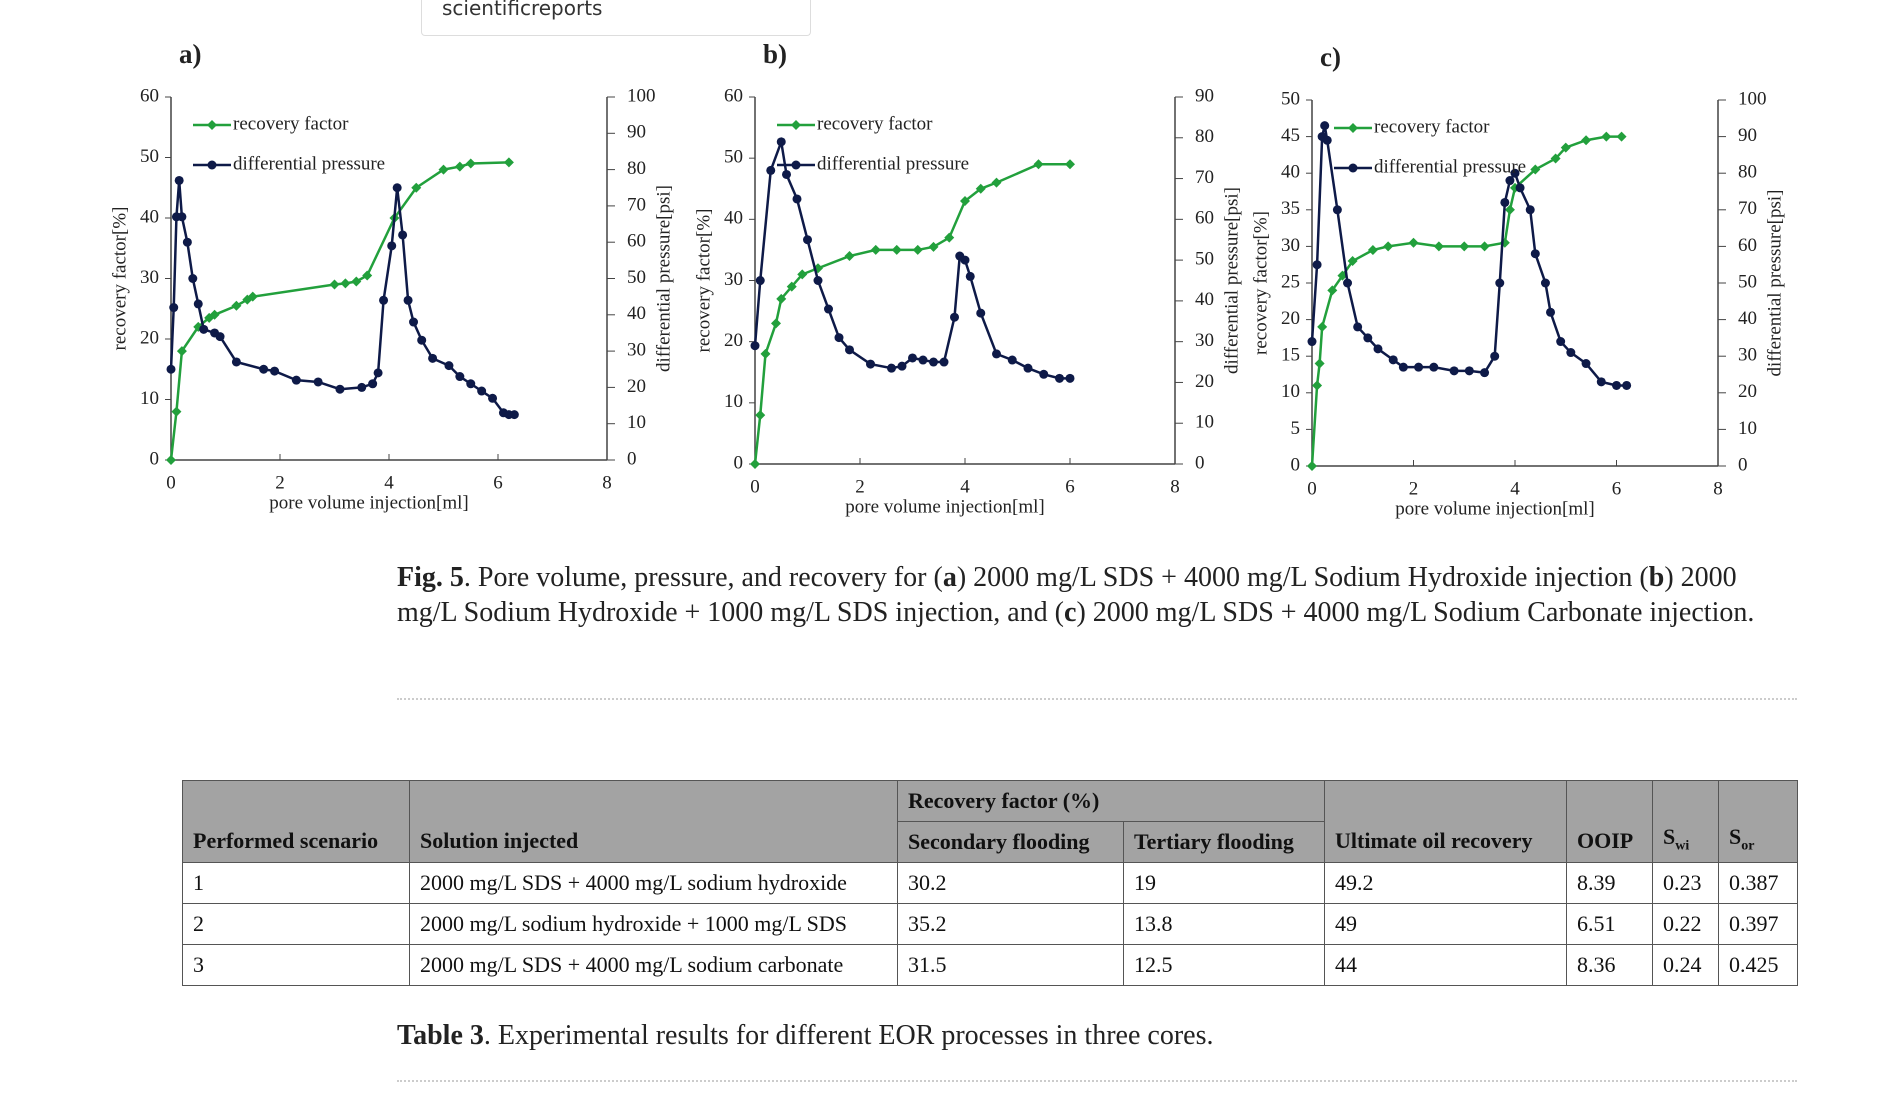 The width and height of the screenshot is (1897, 1095). I want to click on table-cell: 2, so click(296, 924).